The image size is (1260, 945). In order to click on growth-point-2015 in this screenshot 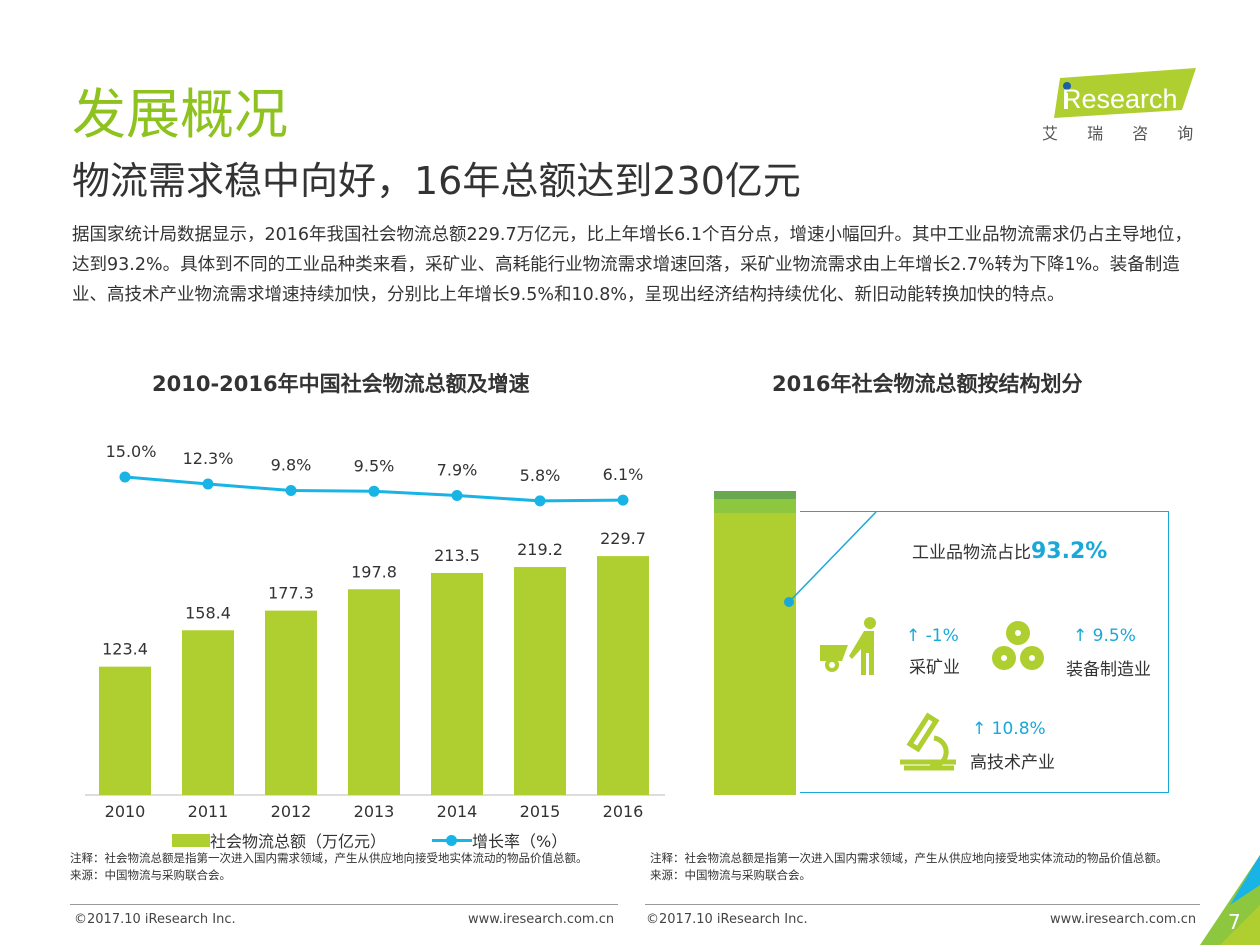, I will do `click(540, 501)`.